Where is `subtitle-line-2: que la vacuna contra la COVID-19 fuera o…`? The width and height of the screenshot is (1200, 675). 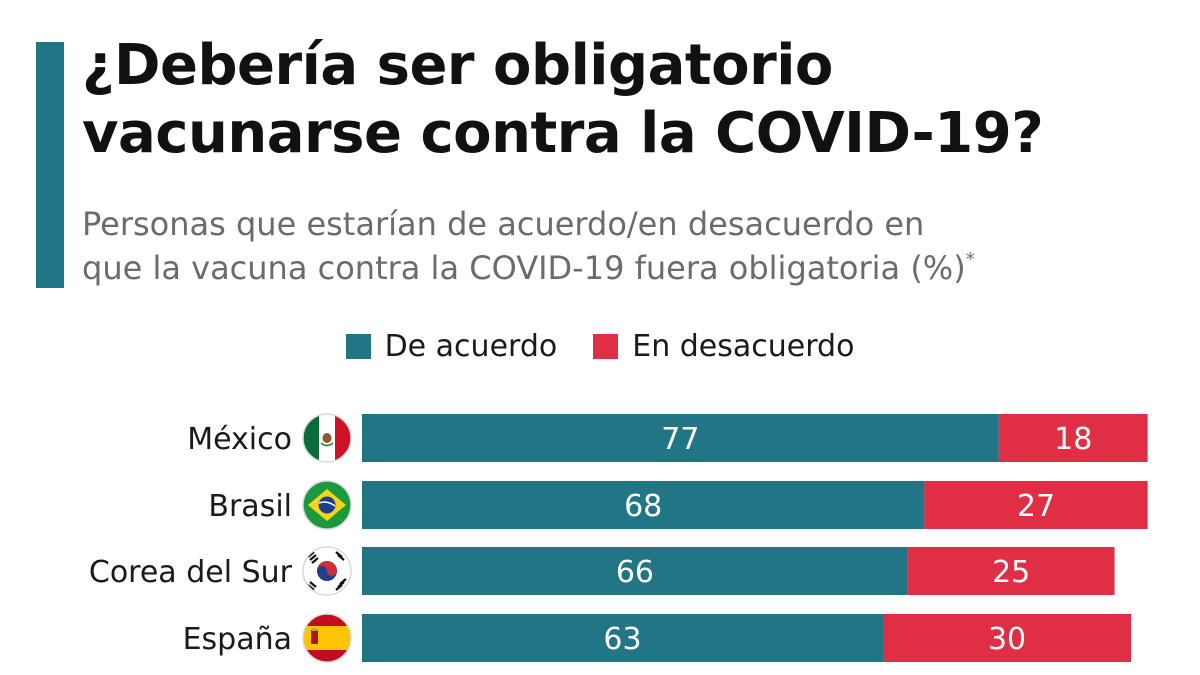
subtitle-line-2: que la vacuna contra la COVID-19 fuera o… is located at coordinates (632, 268).